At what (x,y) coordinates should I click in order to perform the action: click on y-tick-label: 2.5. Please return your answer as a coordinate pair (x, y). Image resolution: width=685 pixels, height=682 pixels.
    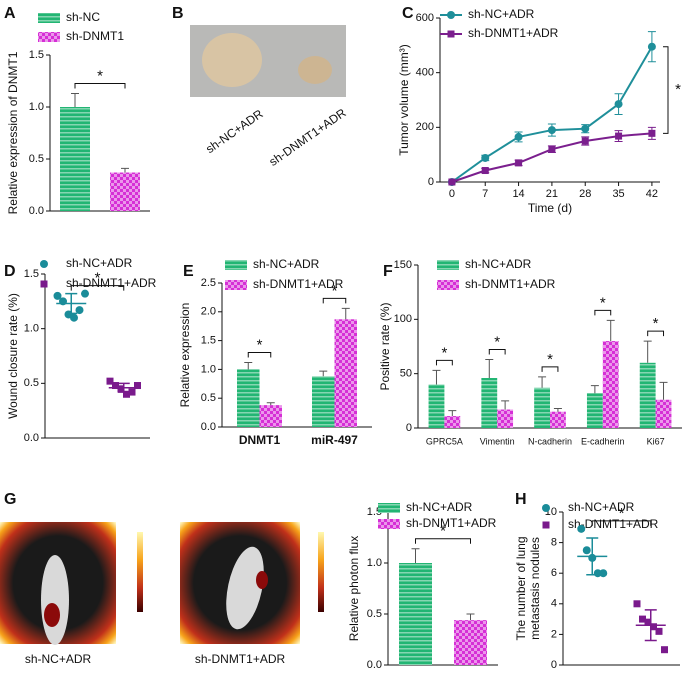
    Looking at the image, I should click on (208, 283).